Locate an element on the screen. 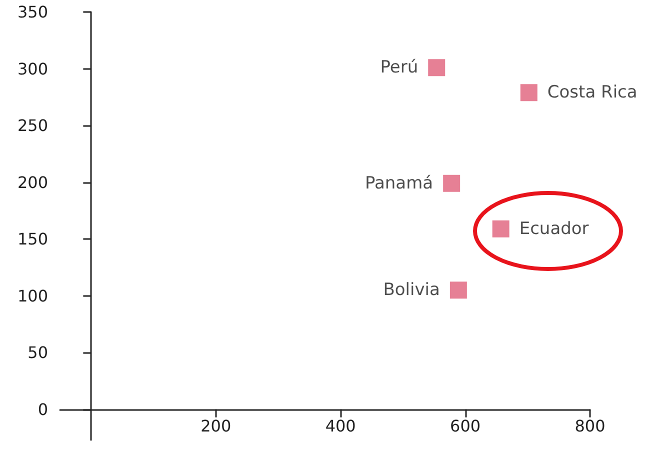 The height and width of the screenshot is (468, 662). x-tick-label: 800 is located at coordinates (590, 426).